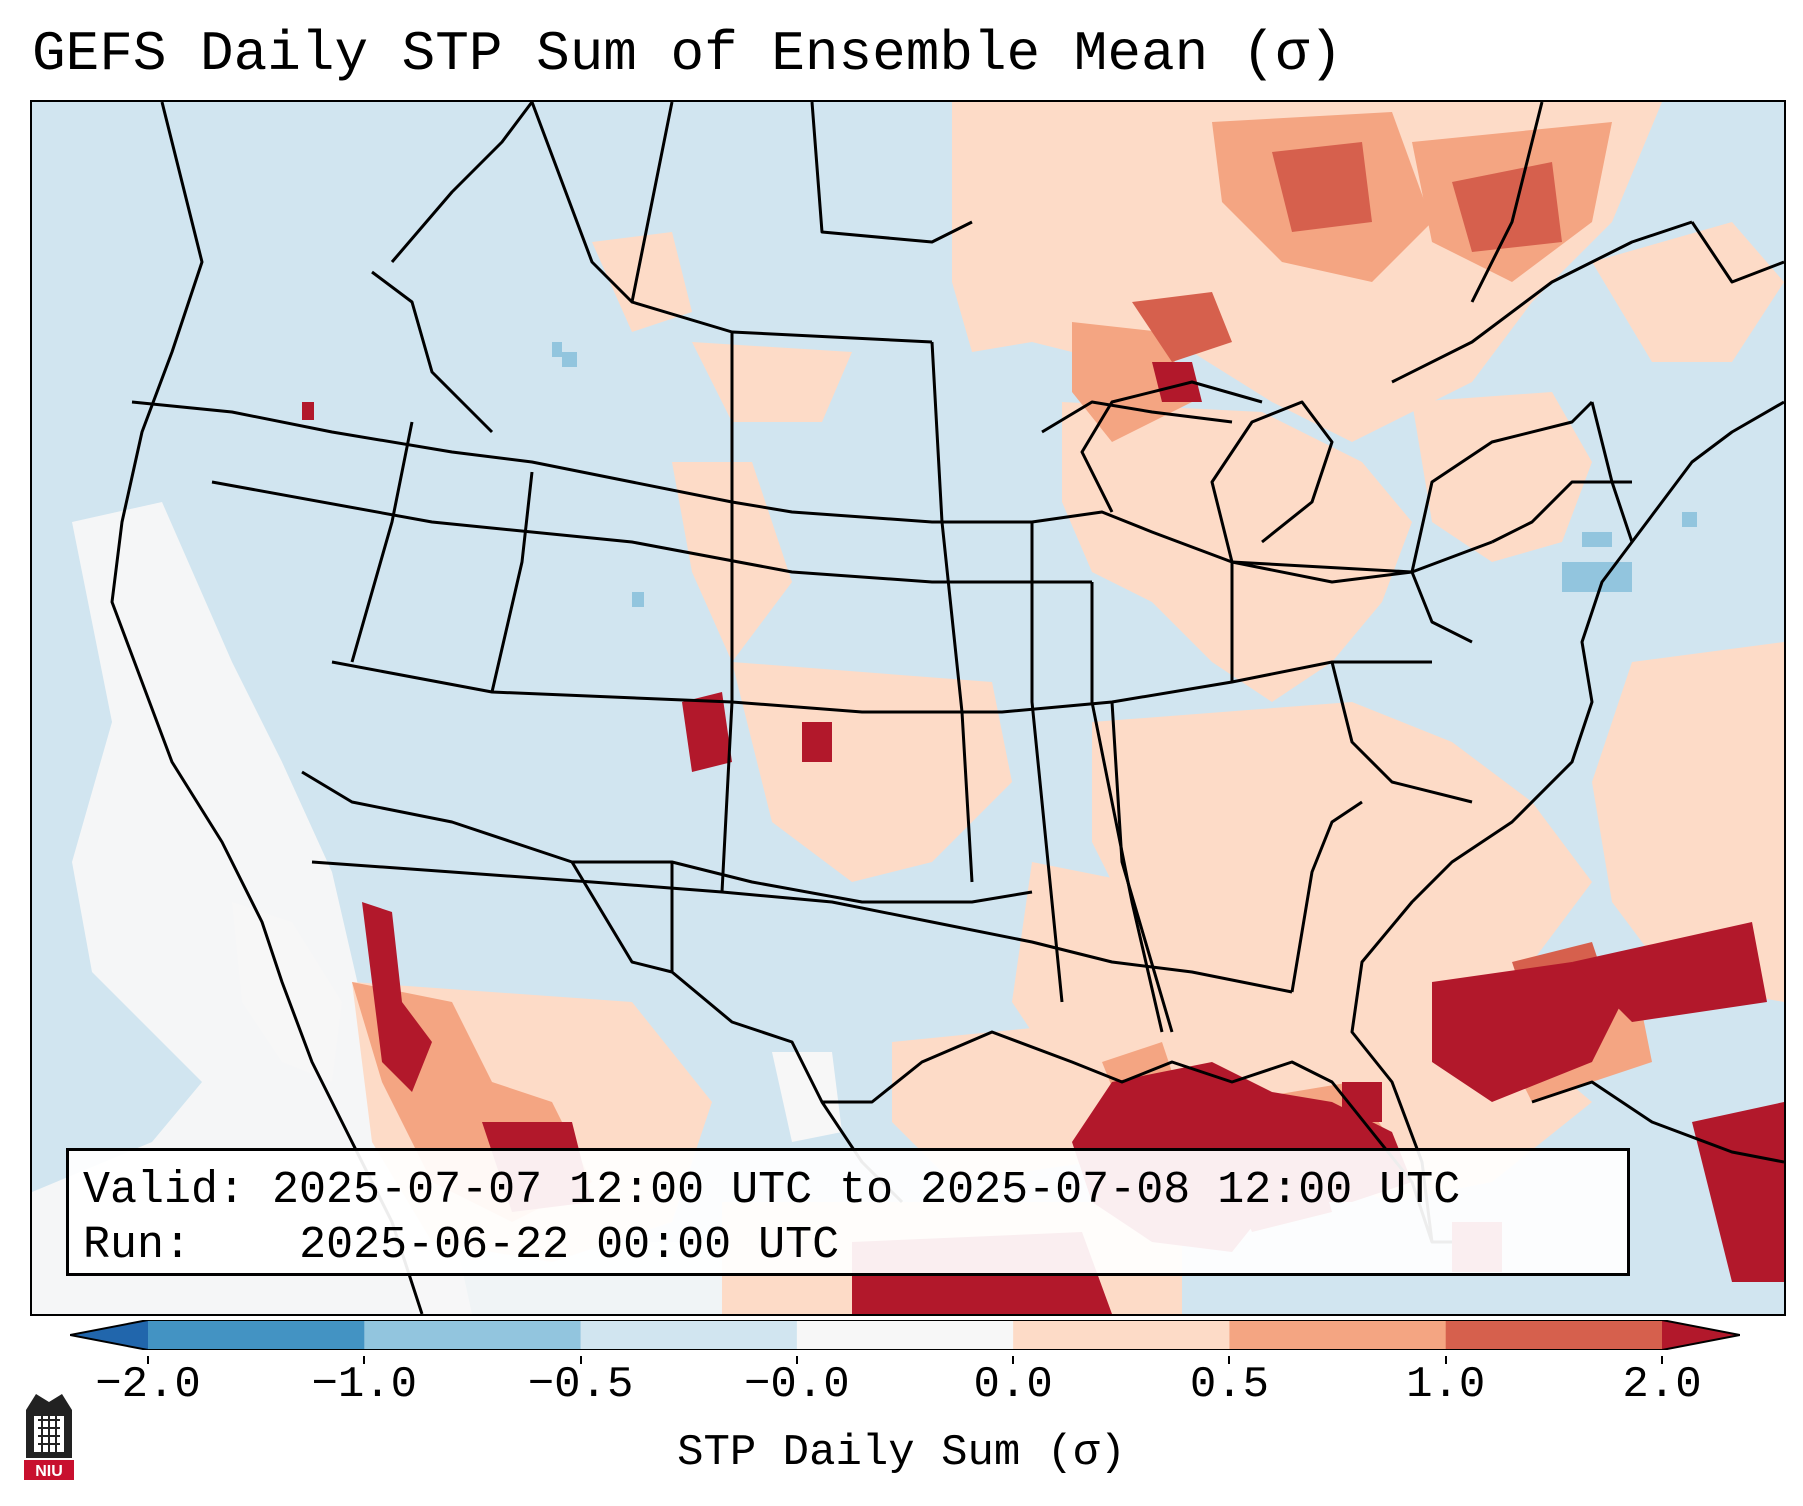  I want to click on colorbar-tick-label: 0.5, so click(1229, 1385).